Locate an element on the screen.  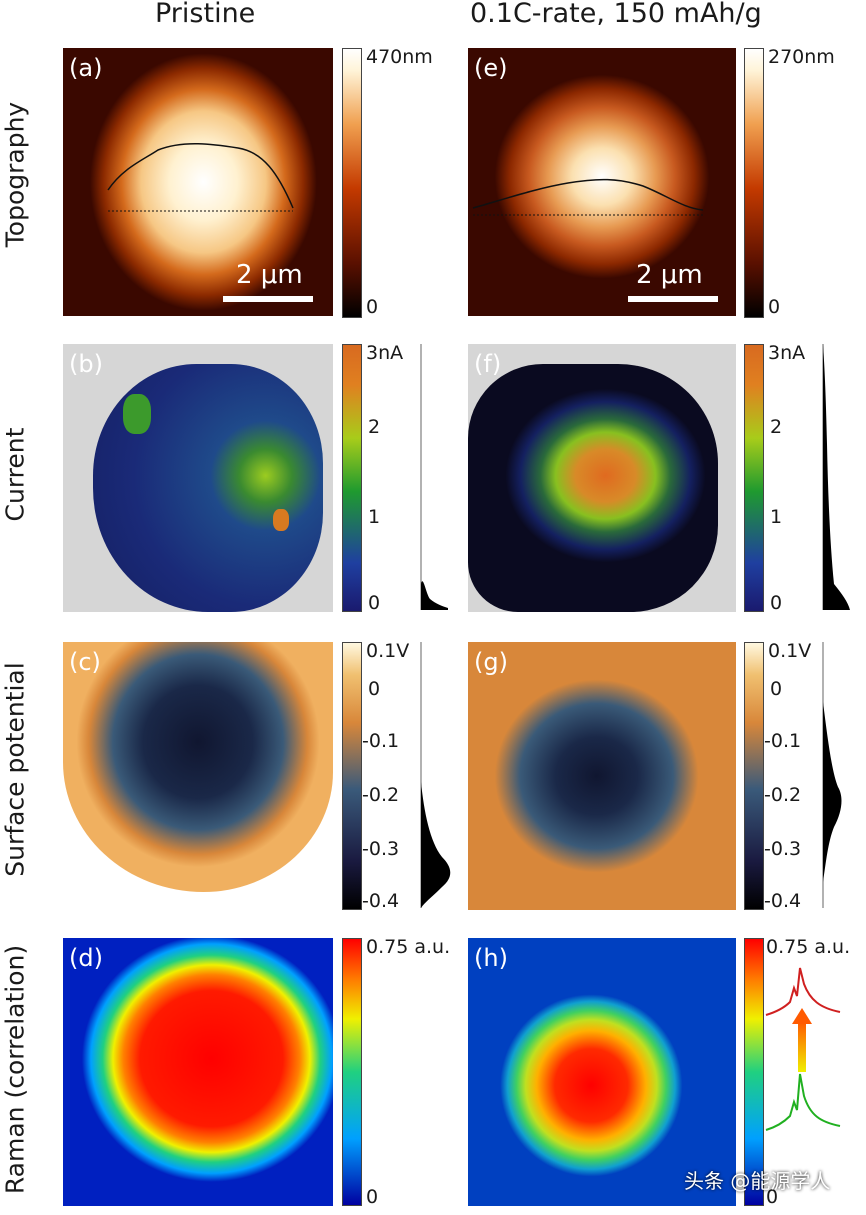
panel-label-f: (f) is located at coordinates (488, 364).